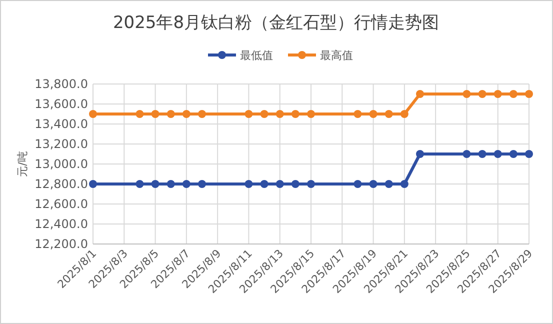  Describe the element at coordinates (61, 84) in the screenshot. I see `y-tick-label: 13,800.0` at that location.